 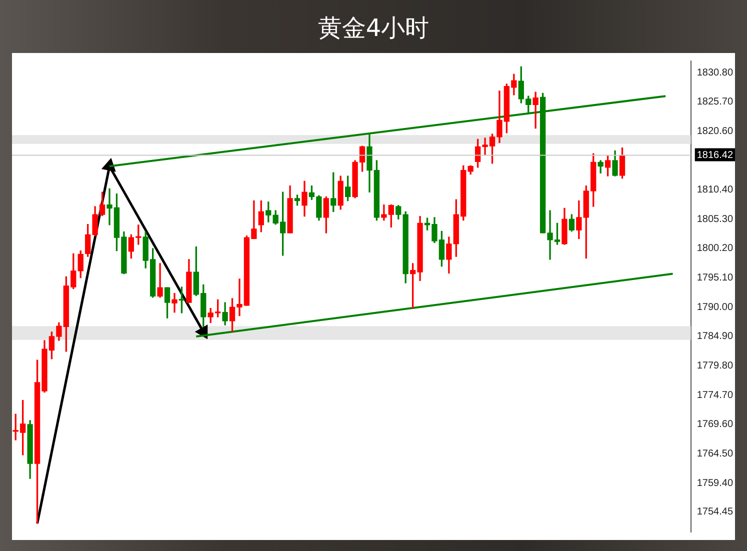 What do you see at coordinates (715, 336) in the screenshot?
I see `y-tick-label: 1784.90` at bounding box center [715, 336].